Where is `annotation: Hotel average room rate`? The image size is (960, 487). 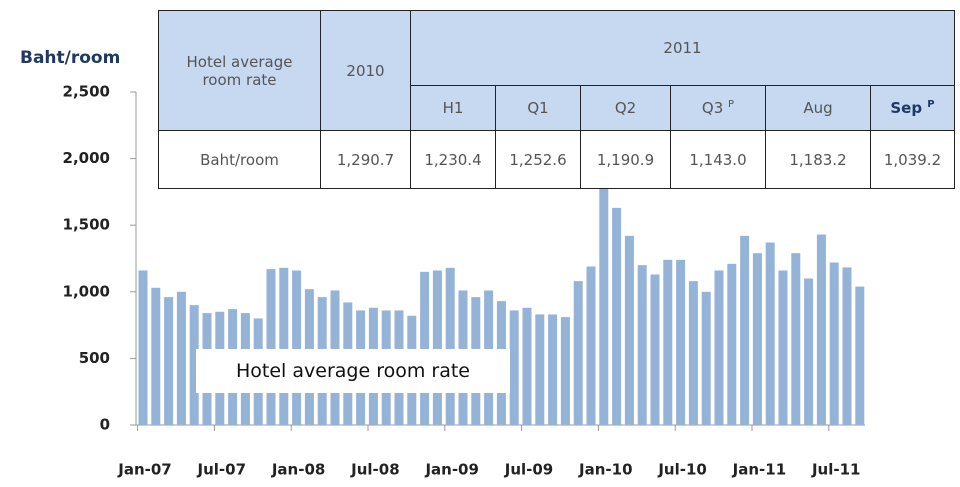
annotation: Hotel average room rate is located at coordinates (353, 371).